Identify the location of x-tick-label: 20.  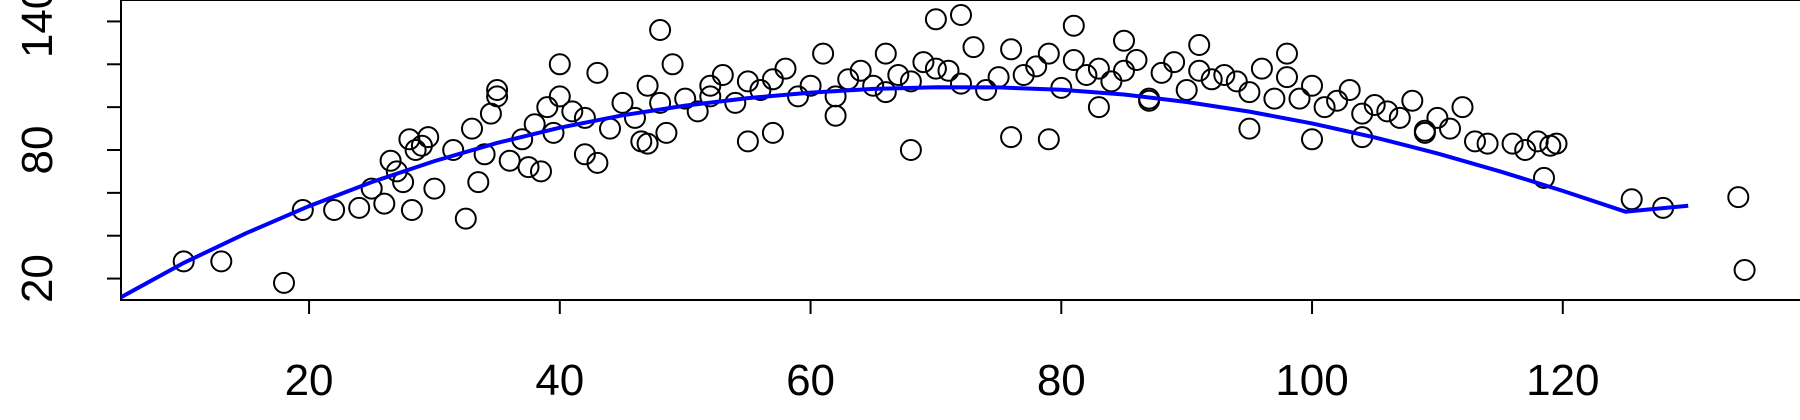
(309, 380).